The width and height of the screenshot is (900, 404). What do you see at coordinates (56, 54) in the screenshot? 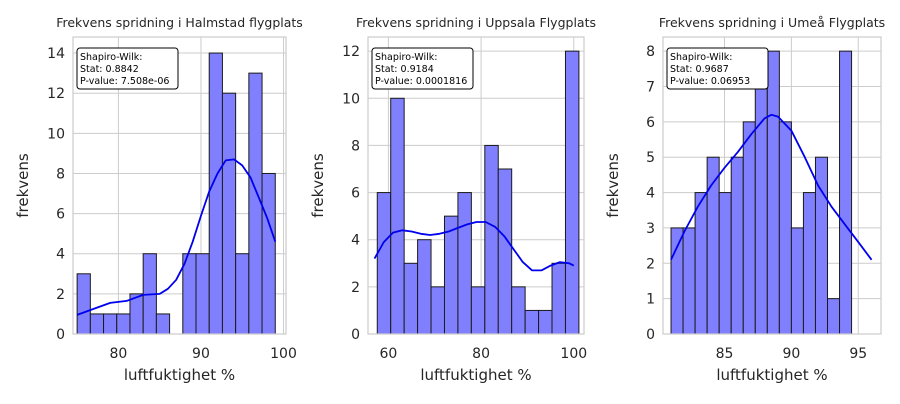
I see `y-tick-label: 14` at bounding box center [56, 54].